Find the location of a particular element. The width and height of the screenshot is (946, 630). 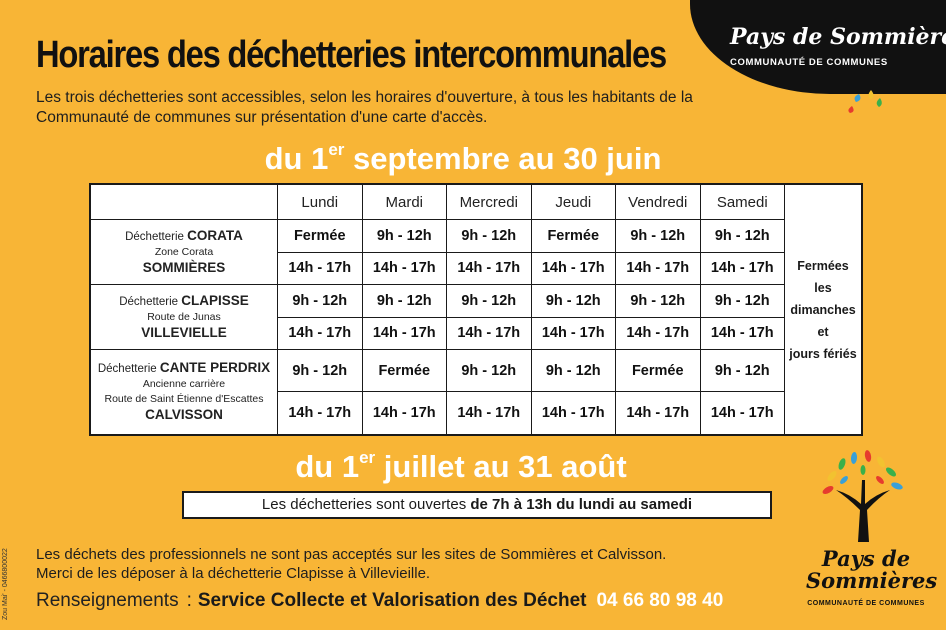

period2-pre: du 1 is located at coordinates (327, 466).